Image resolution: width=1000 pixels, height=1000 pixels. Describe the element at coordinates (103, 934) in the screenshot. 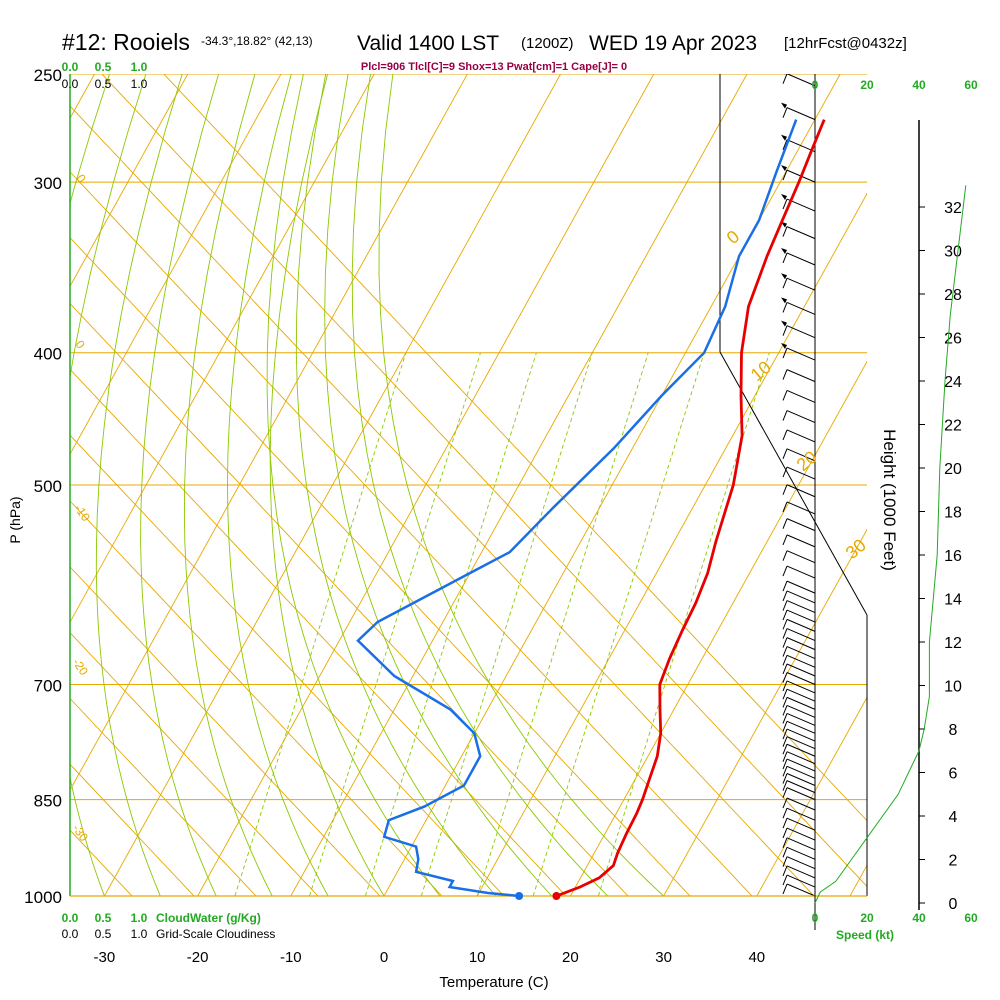

I see `cloudiness-scale-label: 0.5` at that location.